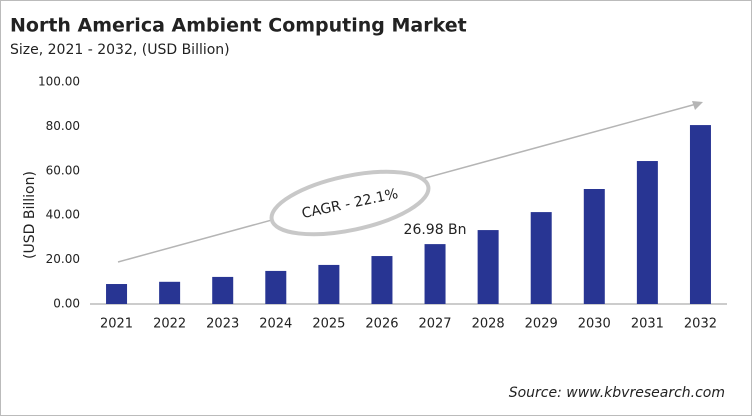 This screenshot has height=416, width=752. Describe the element at coordinates (617, 393) in the screenshot. I see `source: Source: www.kbvresearch.com` at that location.